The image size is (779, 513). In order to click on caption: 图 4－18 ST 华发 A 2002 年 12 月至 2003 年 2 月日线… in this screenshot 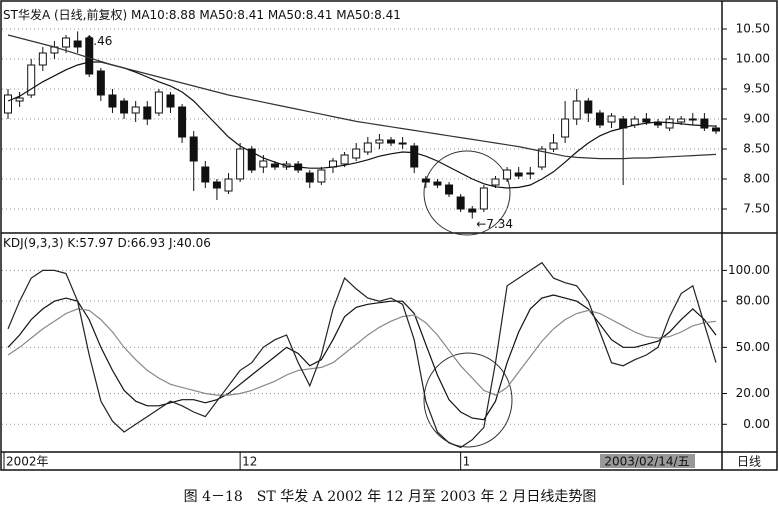, I will do `click(390, 497)`.